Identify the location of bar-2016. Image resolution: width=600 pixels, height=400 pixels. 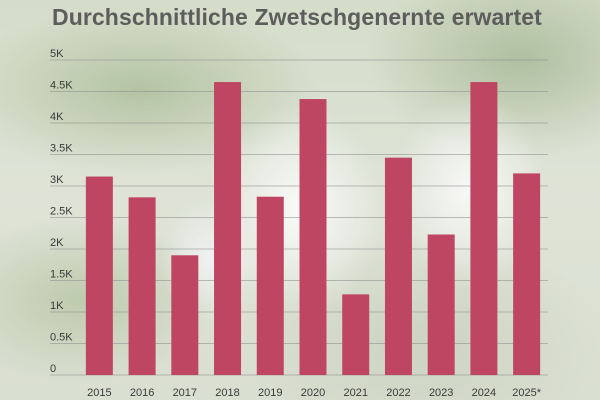
(142, 286).